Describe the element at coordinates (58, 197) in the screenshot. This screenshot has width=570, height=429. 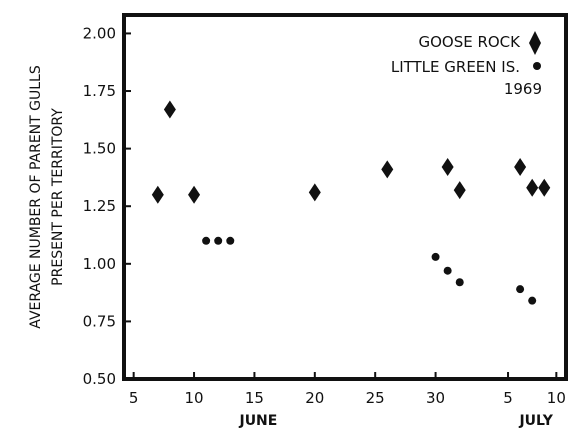
I see `y-axis-label-line2: PRESENT PER TERRITORY` at that location.